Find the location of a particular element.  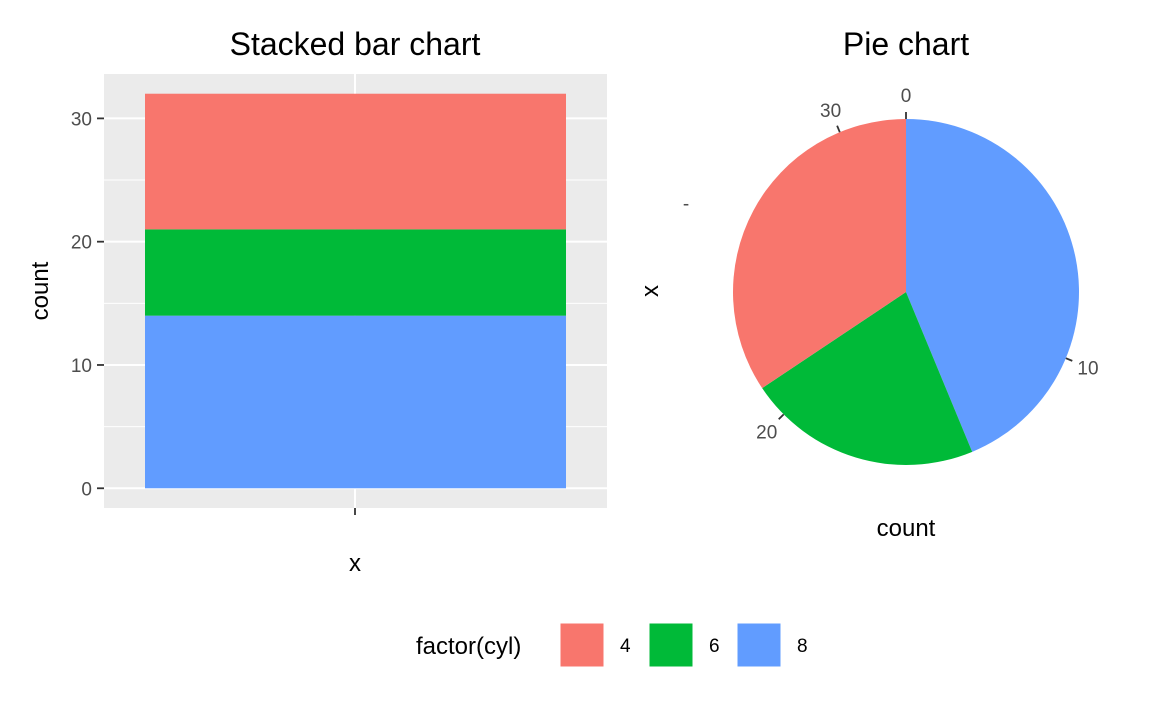

legend-label-cyl-8: 8 is located at coordinates (802, 646).